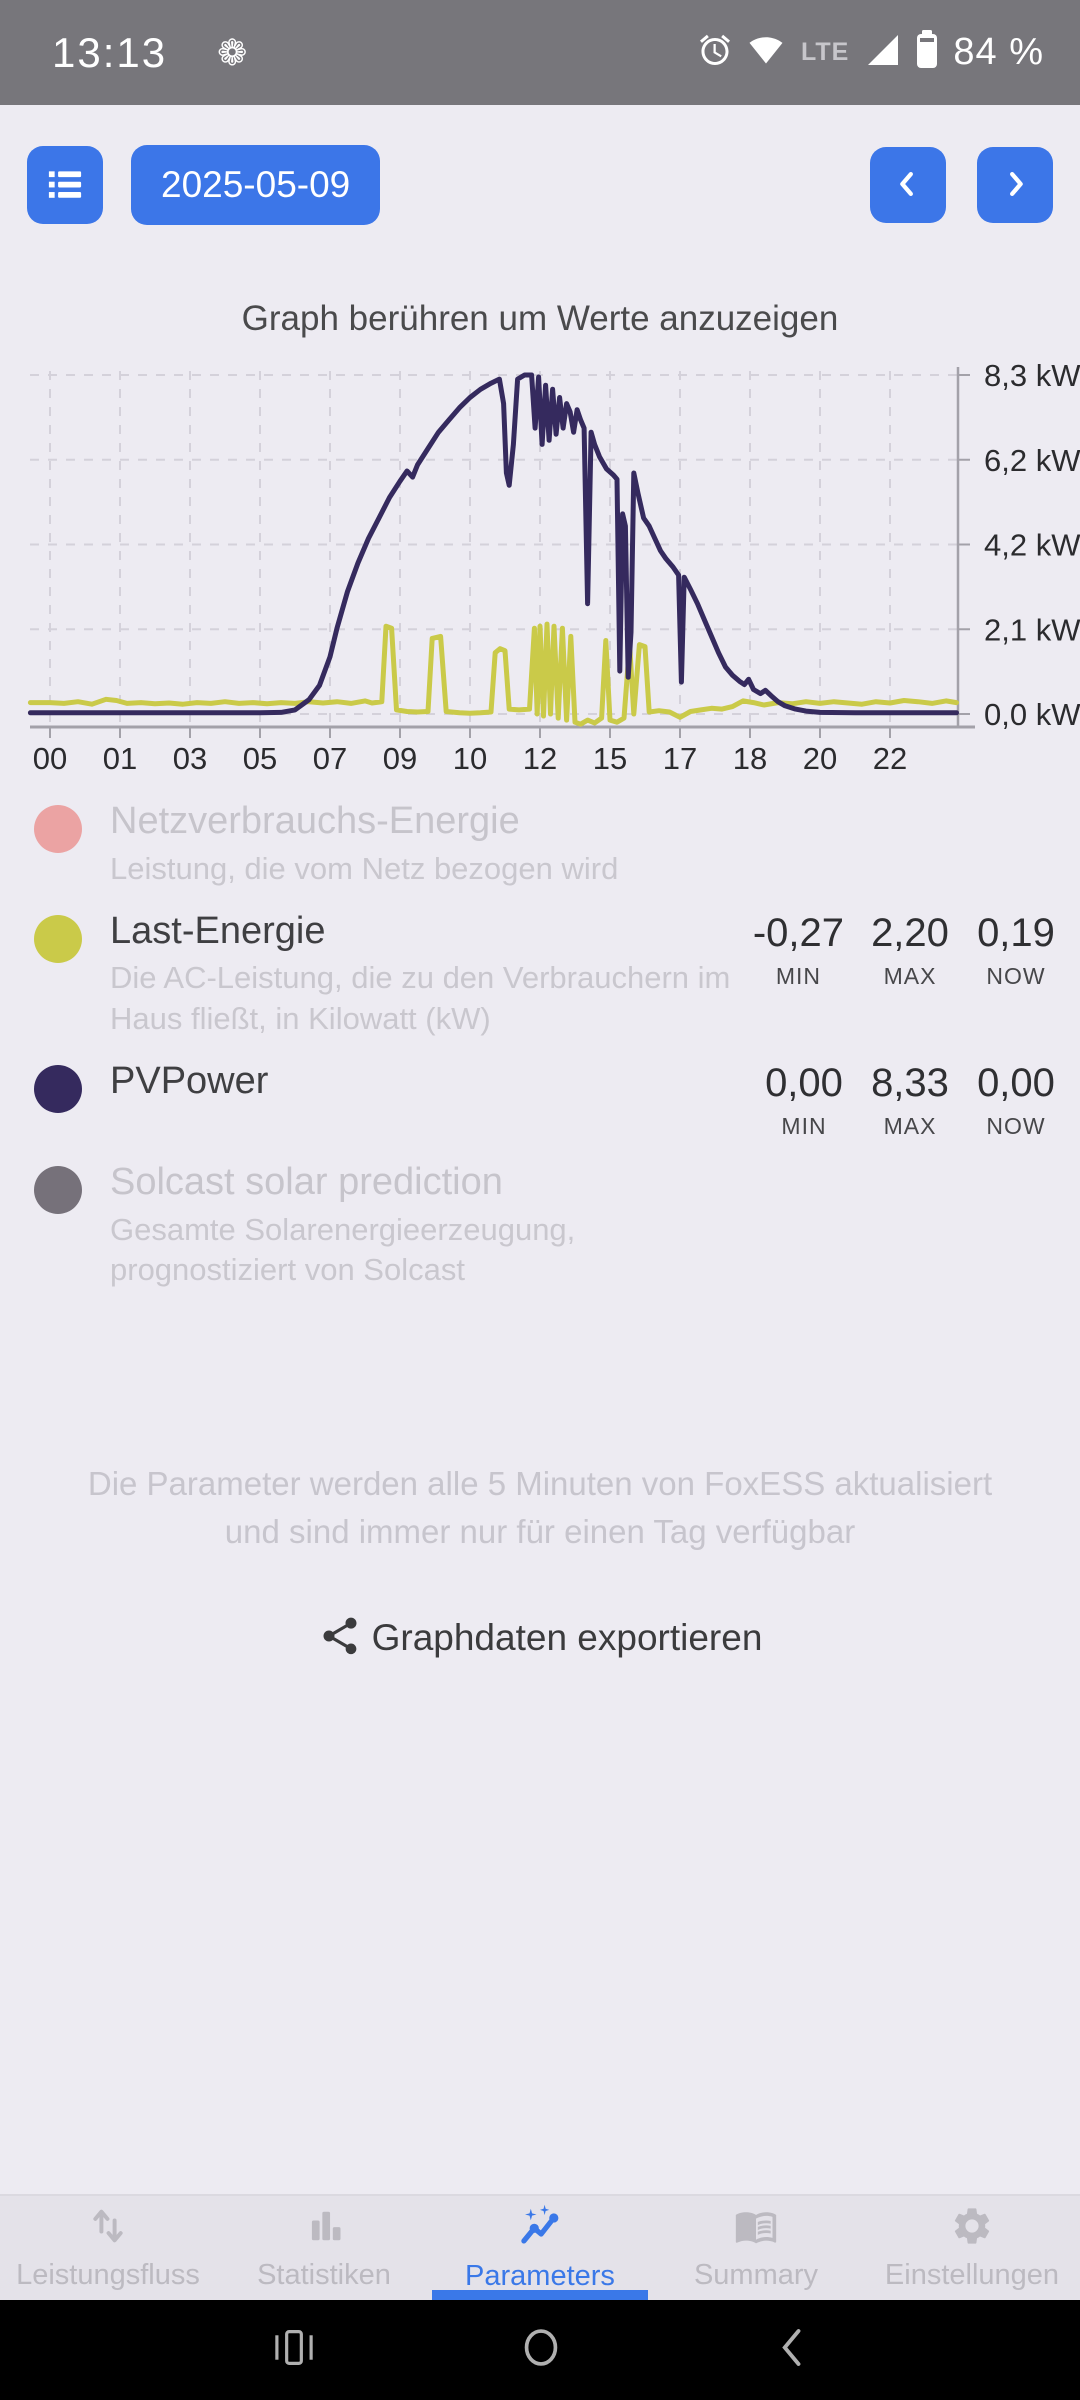 This screenshot has width=1080, height=2400. What do you see at coordinates (400, 758) in the screenshot?
I see `x-tick-label: 09` at bounding box center [400, 758].